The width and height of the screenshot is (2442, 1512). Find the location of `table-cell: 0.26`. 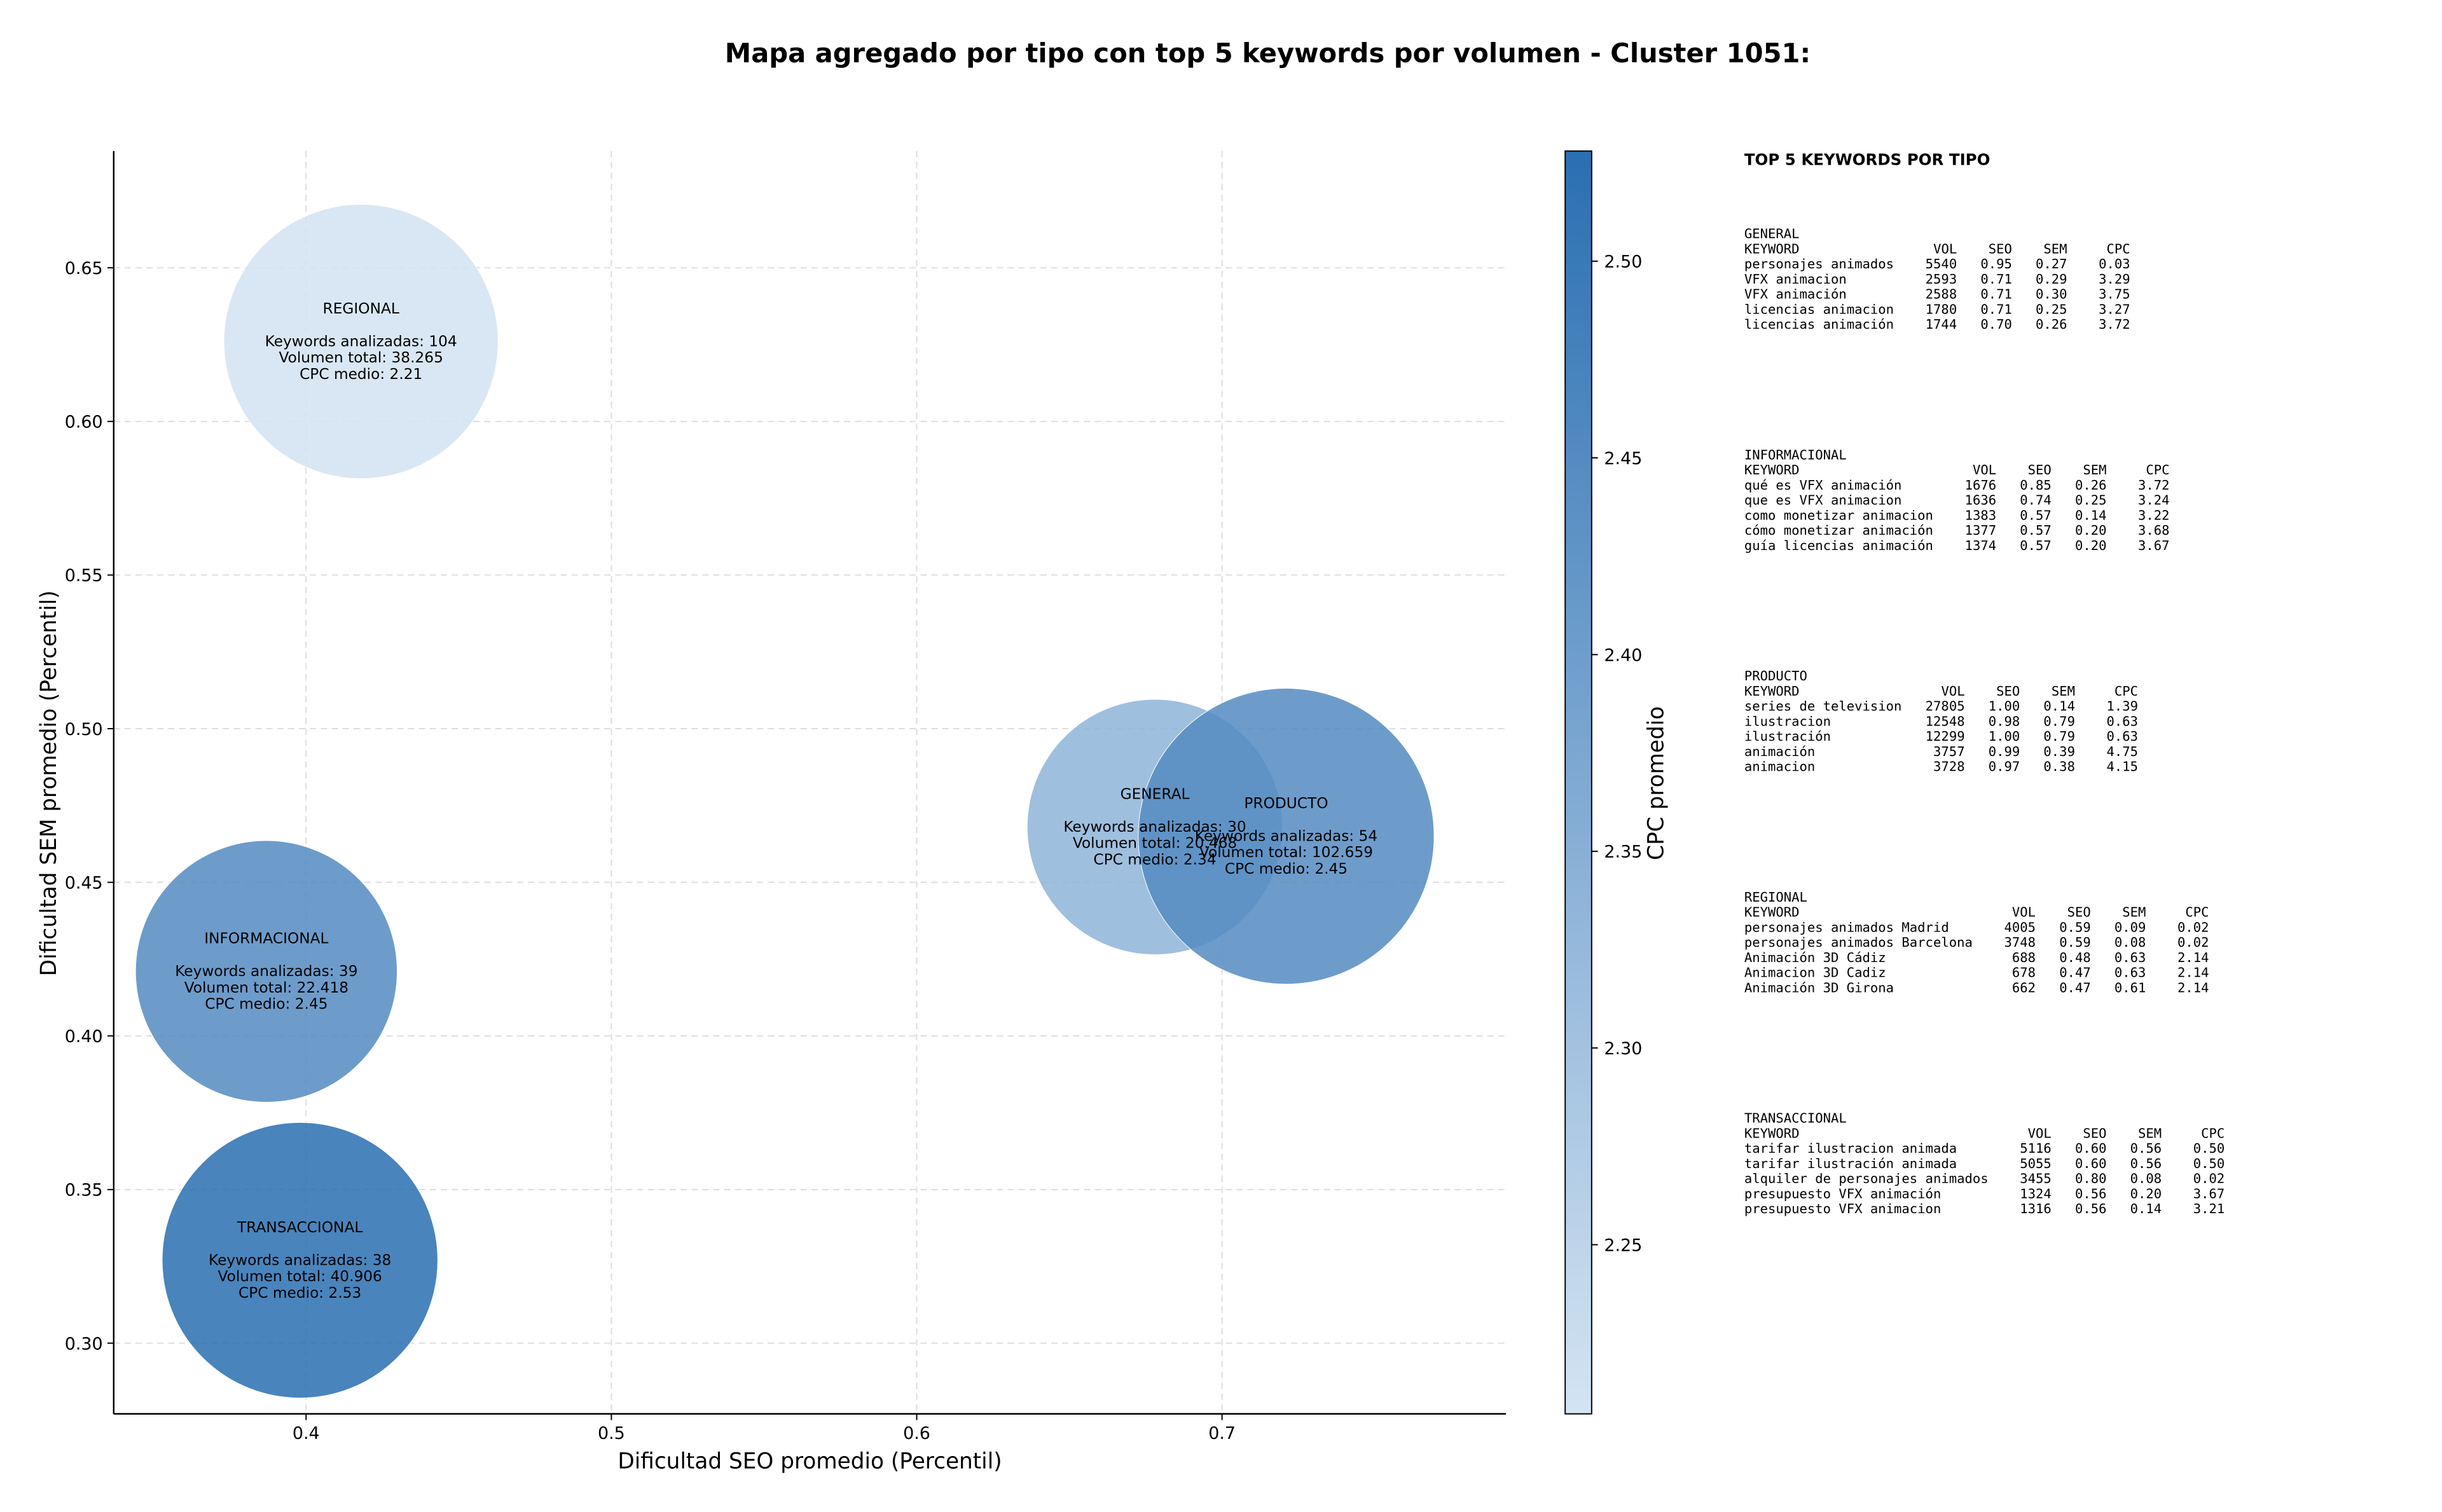

table-cell: 0.26 is located at coordinates (2091, 485).